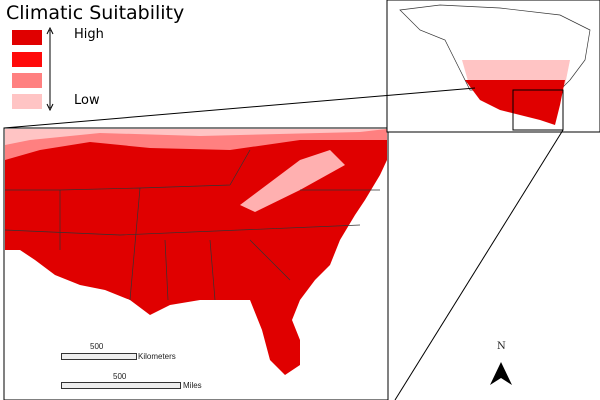  I want to click on legend-high-label: High, so click(89, 34).